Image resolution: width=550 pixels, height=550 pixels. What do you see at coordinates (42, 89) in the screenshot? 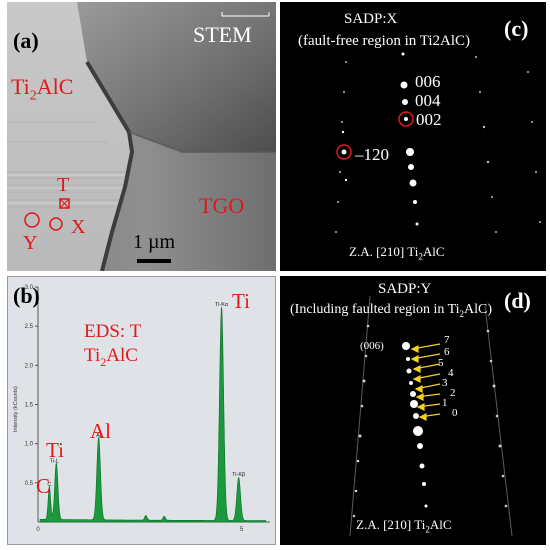
I see `phase-label-ti2alc: Ti2AlC` at bounding box center [42, 89].